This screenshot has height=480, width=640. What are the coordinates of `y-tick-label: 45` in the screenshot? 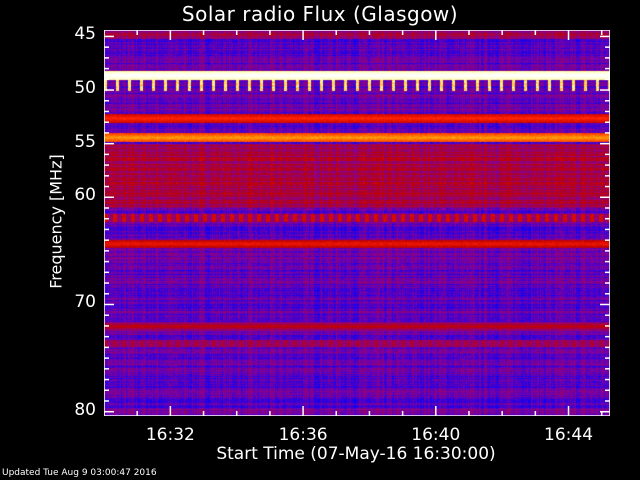 It's located at (85, 34).